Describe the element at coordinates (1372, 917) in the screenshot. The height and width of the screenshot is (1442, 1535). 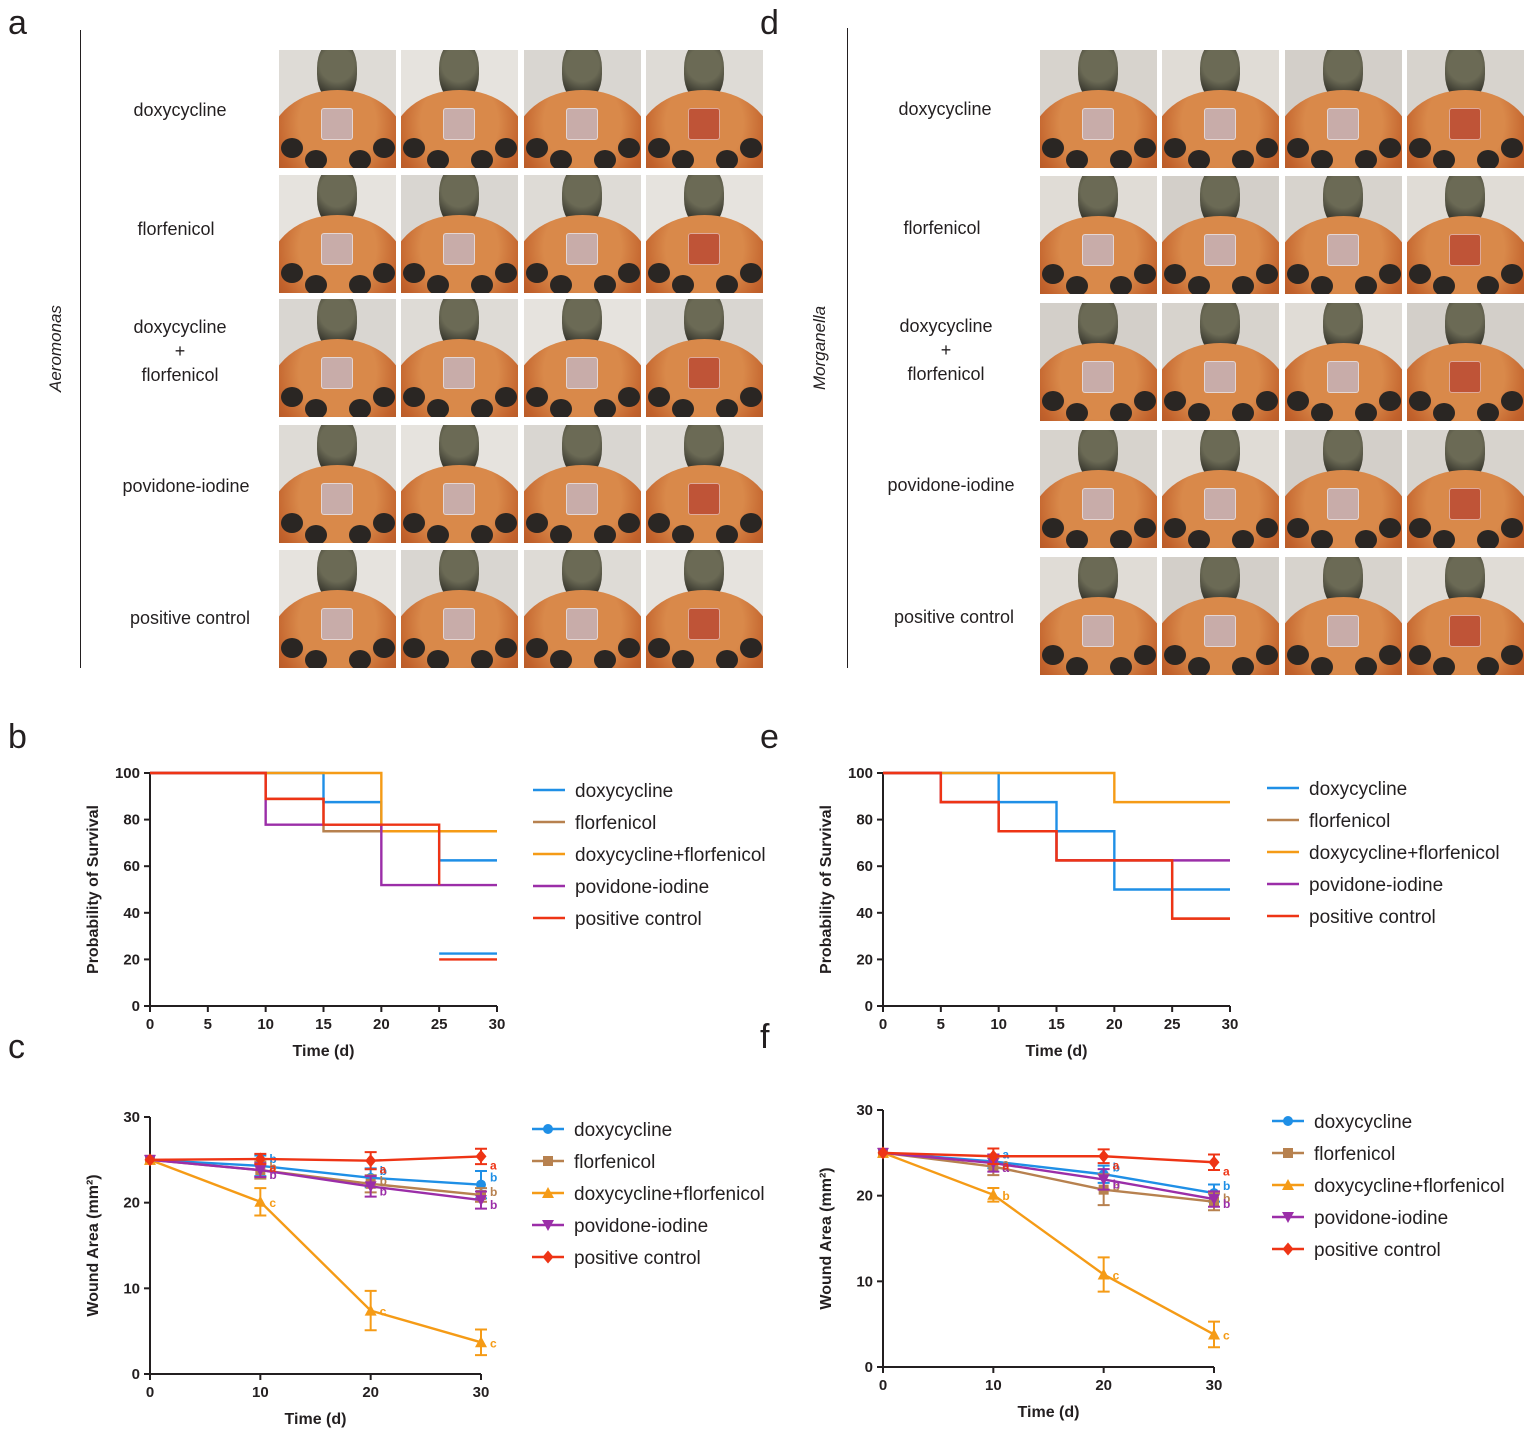
I see `legend-label: positive control` at that location.